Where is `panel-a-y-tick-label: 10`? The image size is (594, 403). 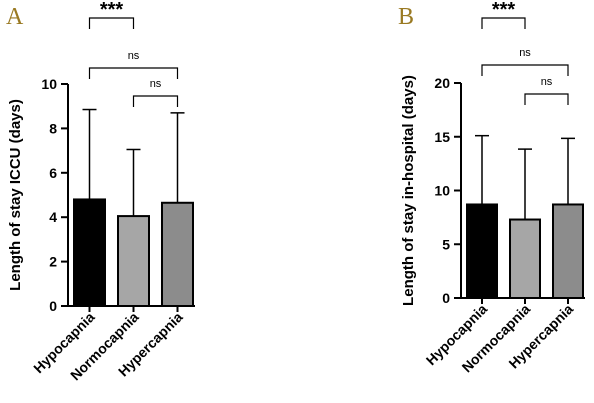
panel-a-y-tick-label: 10 is located at coordinates (49, 84).